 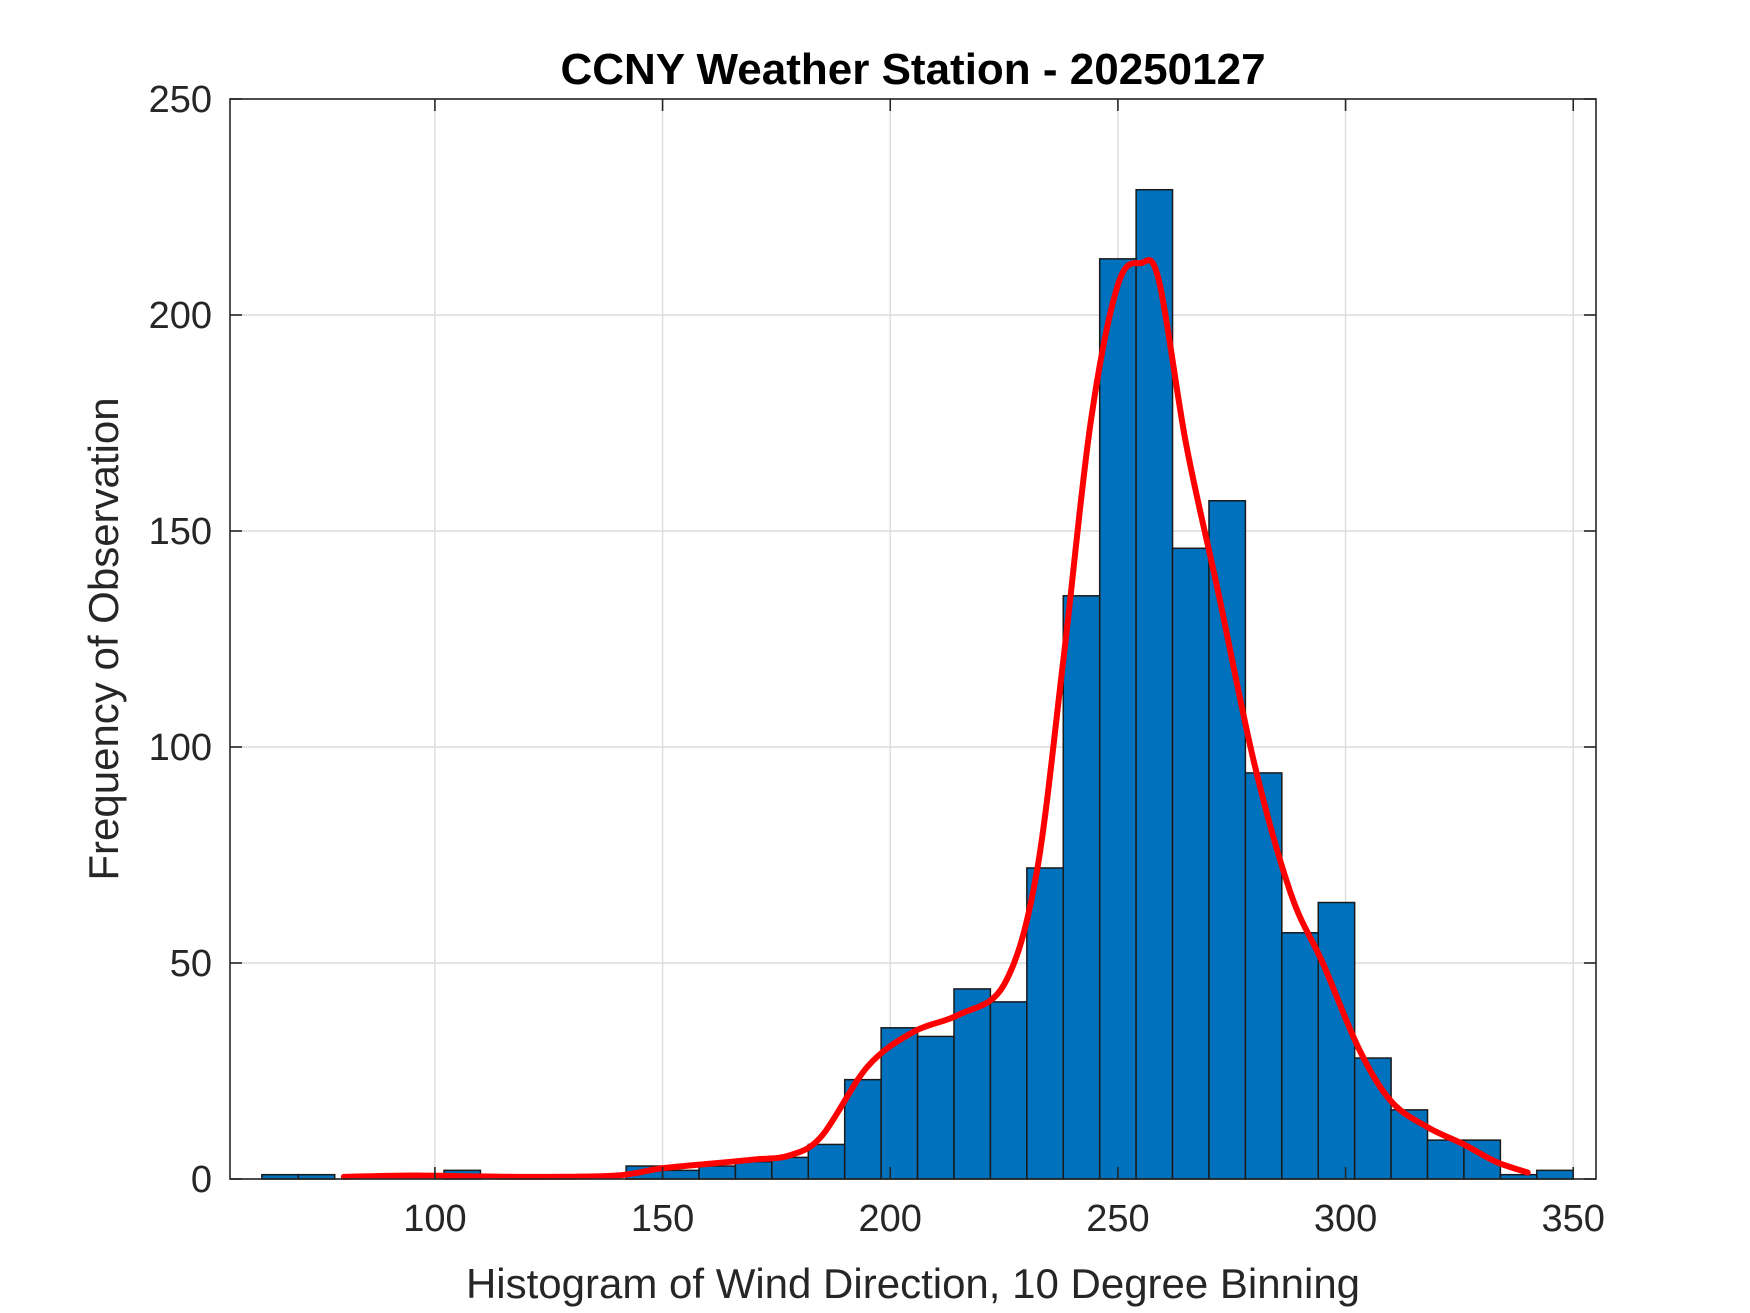 I want to click on x-tick-label: 350, so click(x=1573, y=1219).